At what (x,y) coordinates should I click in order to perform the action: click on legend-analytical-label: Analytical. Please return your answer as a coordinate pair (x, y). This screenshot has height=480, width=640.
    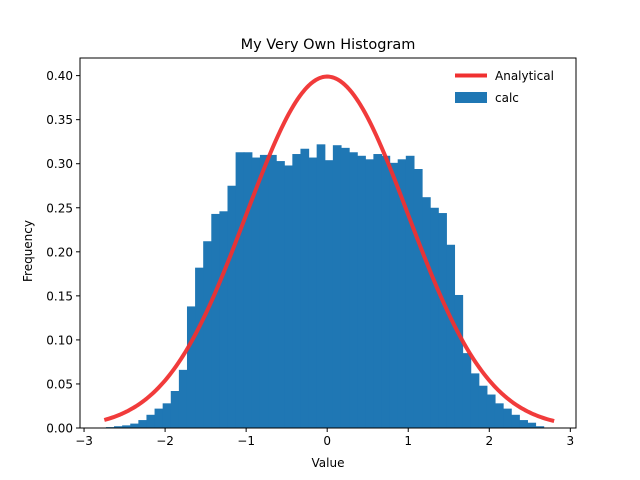
    Looking at the image, I should click on (524, 76).